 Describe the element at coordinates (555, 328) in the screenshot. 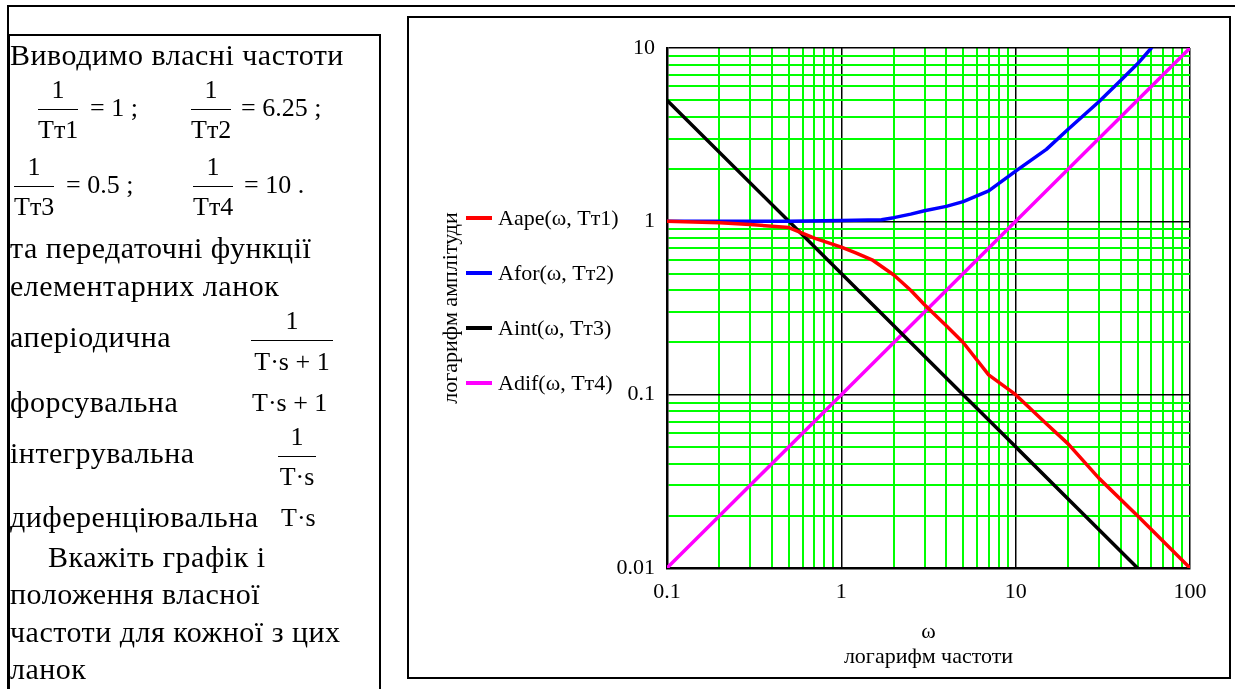

I see `legend-label: Aint(ω, Tт3)` at that location.